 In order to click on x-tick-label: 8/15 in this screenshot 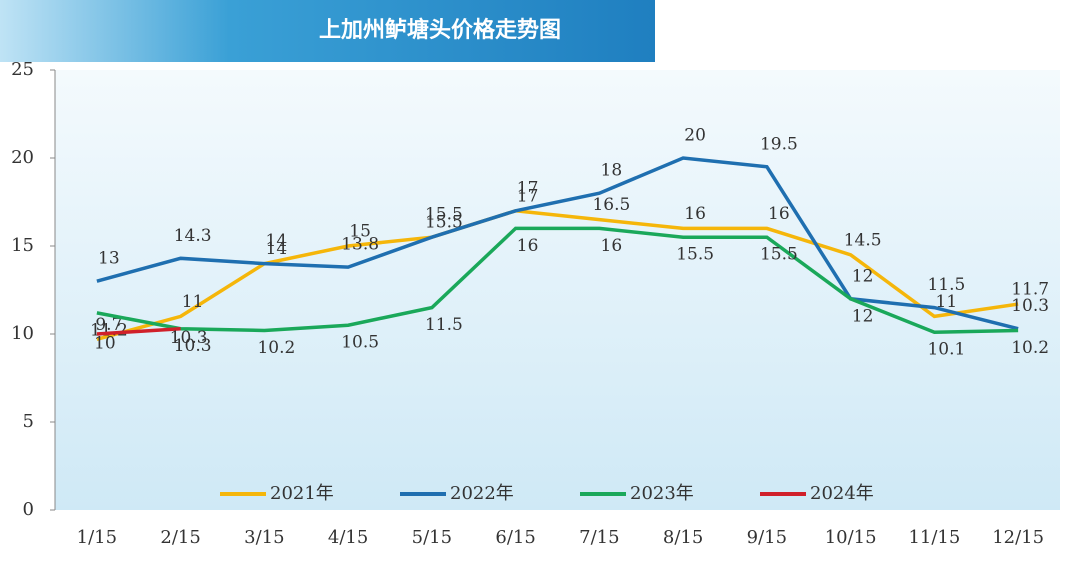, I will do `click(683, 537)`.